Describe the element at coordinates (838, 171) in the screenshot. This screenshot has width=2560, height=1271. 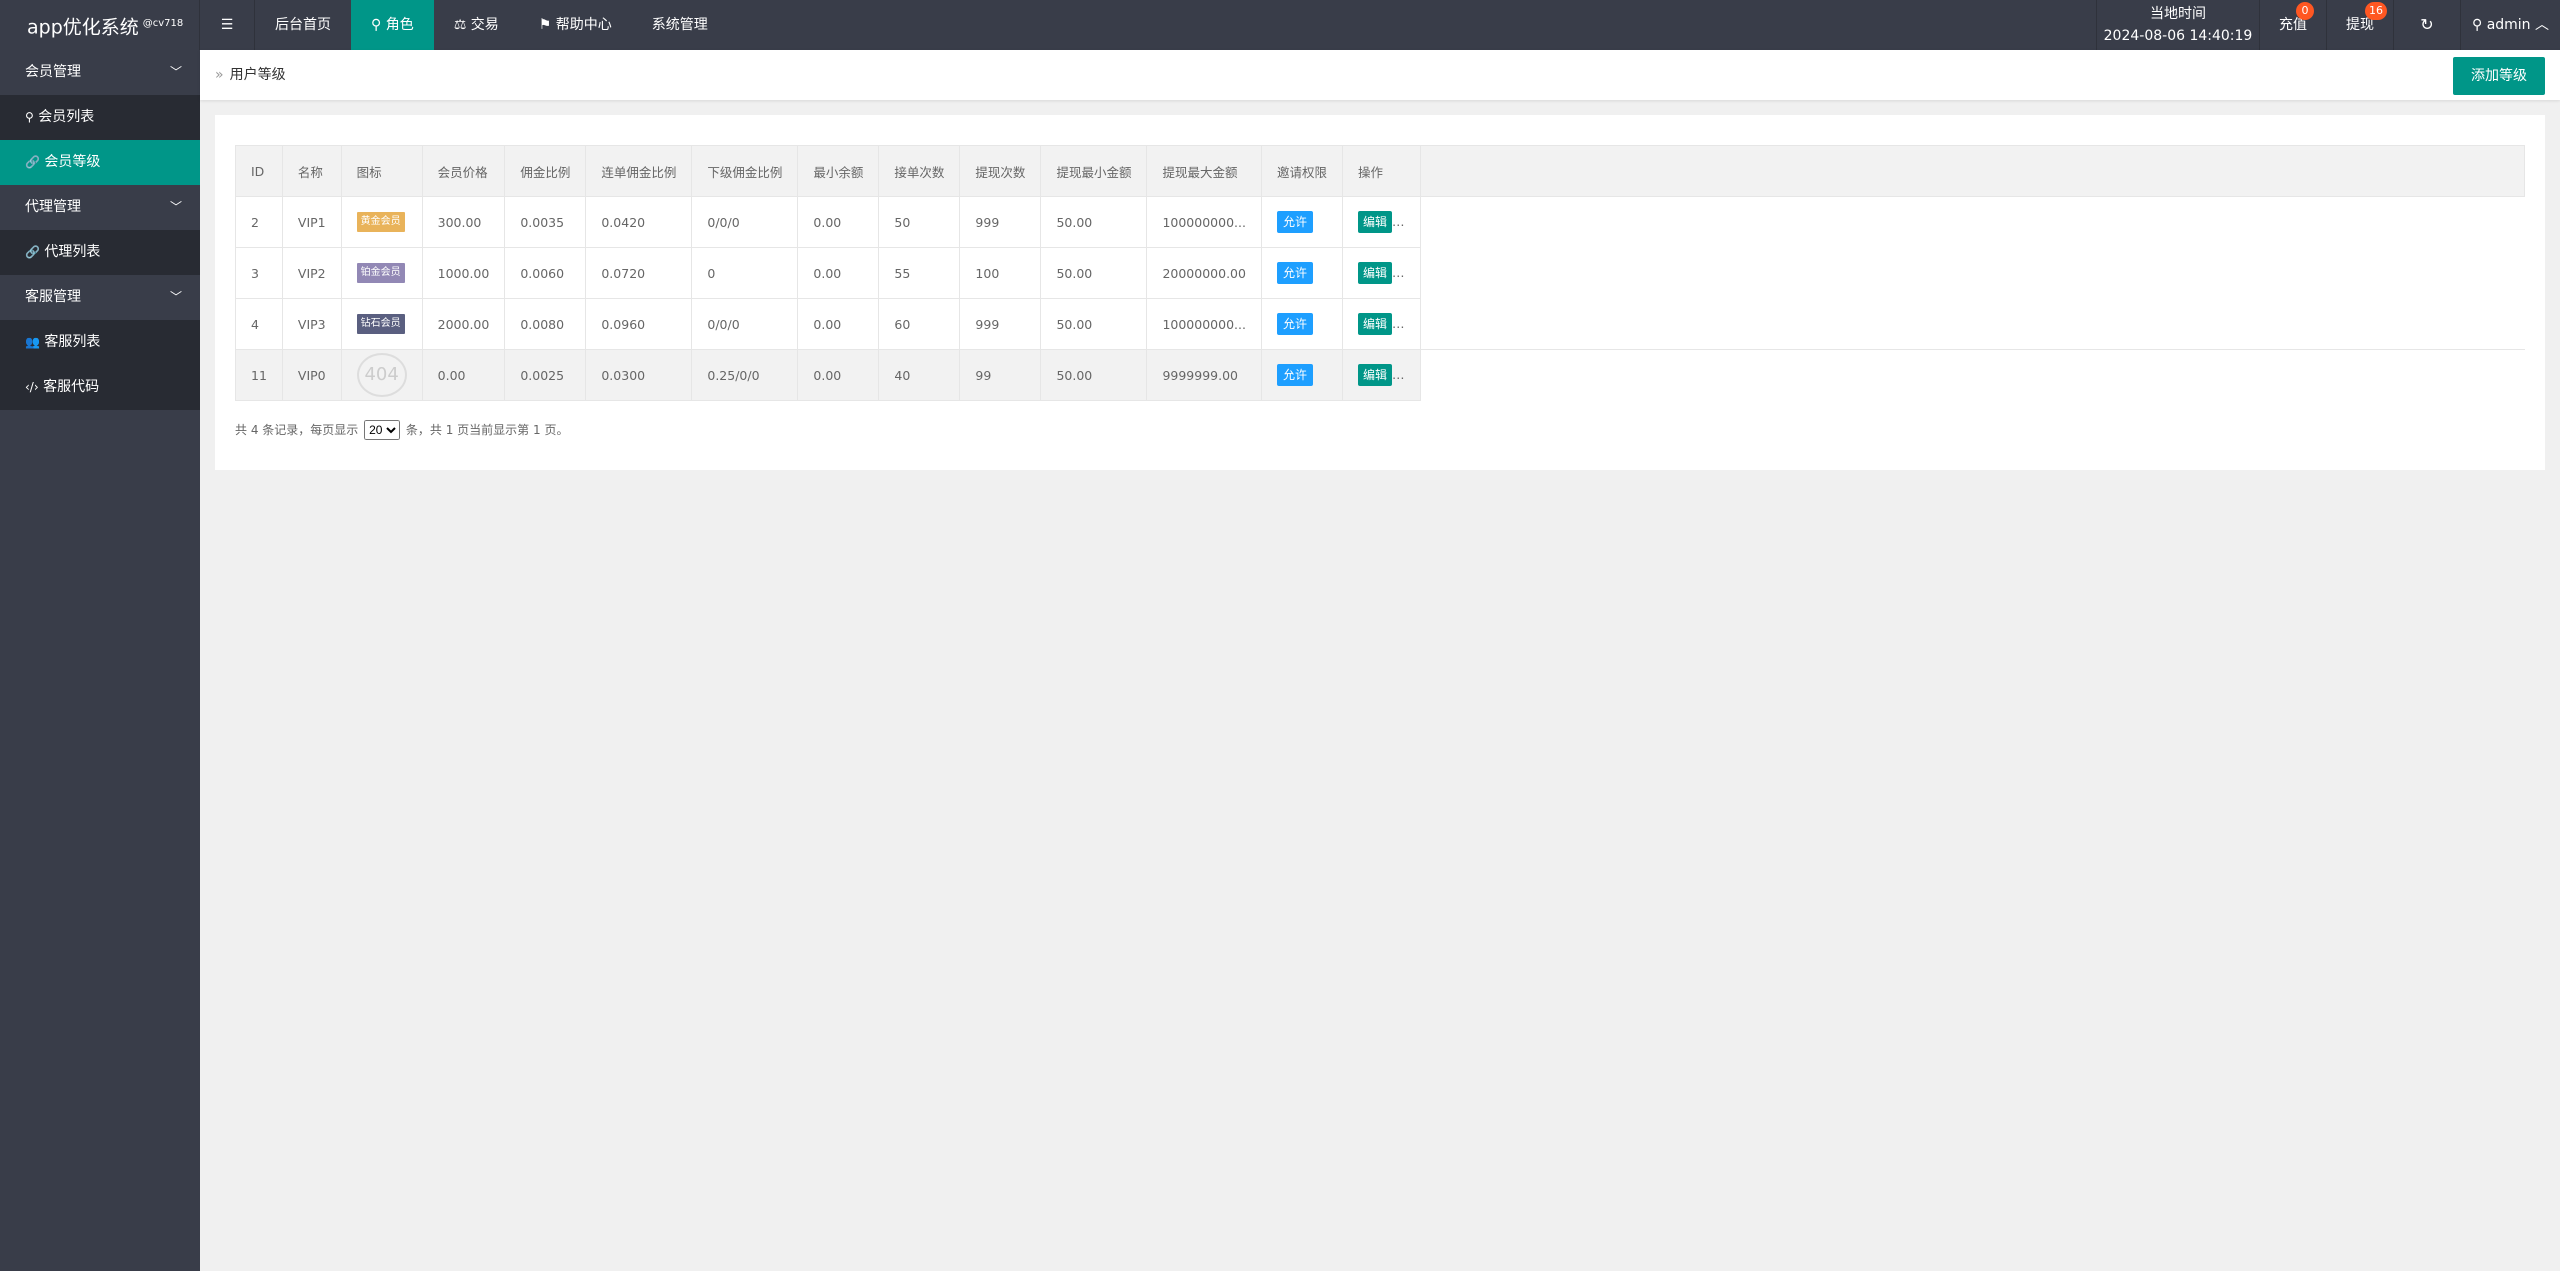
I see `column-header: 最小余额` at that location.